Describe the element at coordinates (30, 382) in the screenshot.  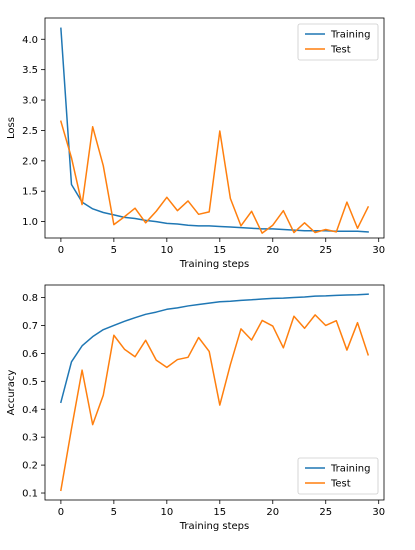
I see `y-tick-label: 0.5` at that location.